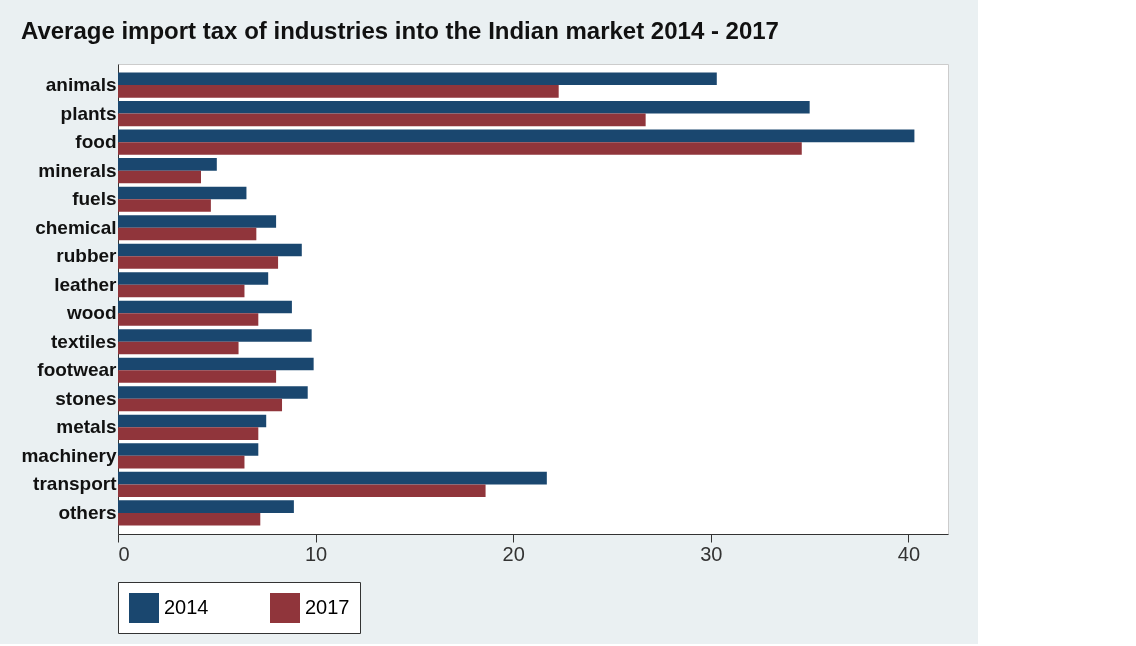  Describe the element at coordinates (87, 256) in the screenshot. I see `y-tick-label: rubber` at that location.